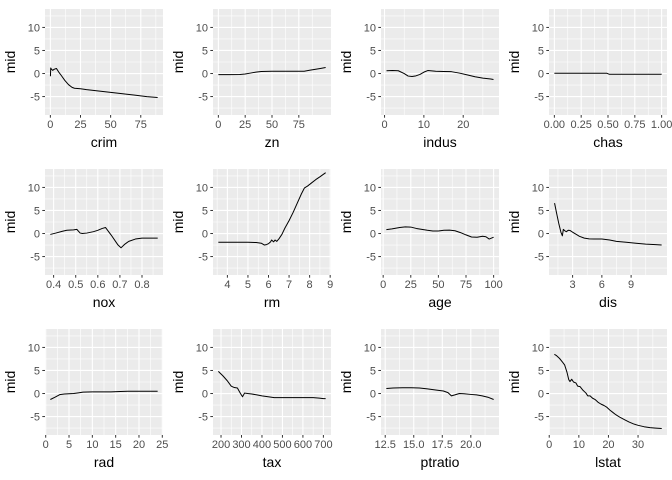  I want to click on x-axis-title: ptratio, so click(440, 462).